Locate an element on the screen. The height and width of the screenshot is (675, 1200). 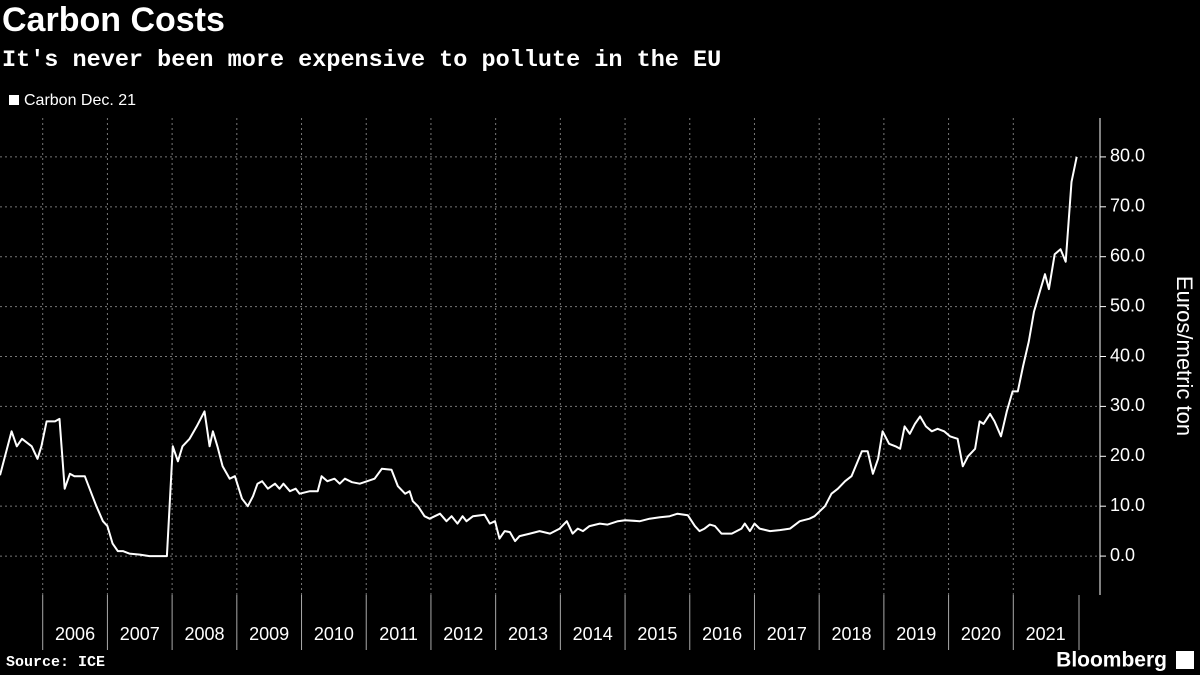
x-tick-label: 2017 is located at coordinates (787, 634).